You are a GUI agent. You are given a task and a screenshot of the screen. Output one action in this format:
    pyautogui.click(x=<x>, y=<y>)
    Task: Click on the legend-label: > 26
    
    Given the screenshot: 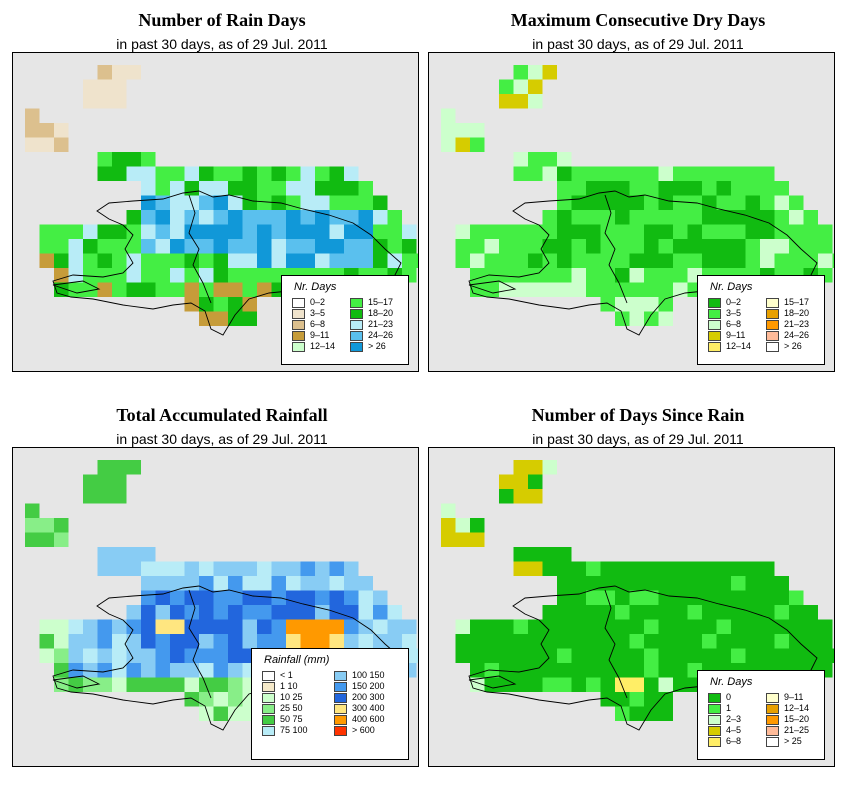 What is the action you would take?
    pyautogui.click(x=377, y=346)
    